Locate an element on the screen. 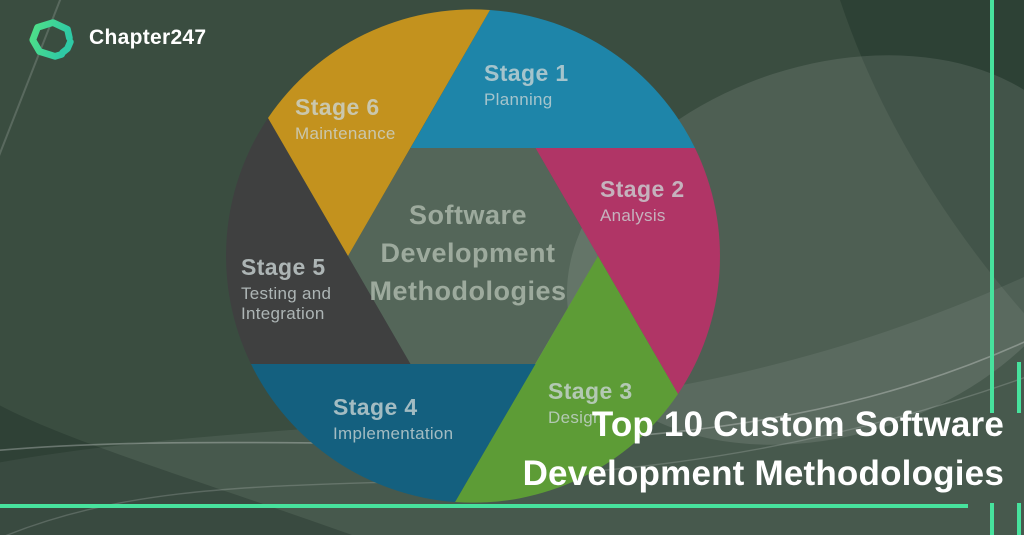 This screenshot has height=535, width=1024. chapter247-logo-text: Chapter247 is located at coordinates (148, 37).